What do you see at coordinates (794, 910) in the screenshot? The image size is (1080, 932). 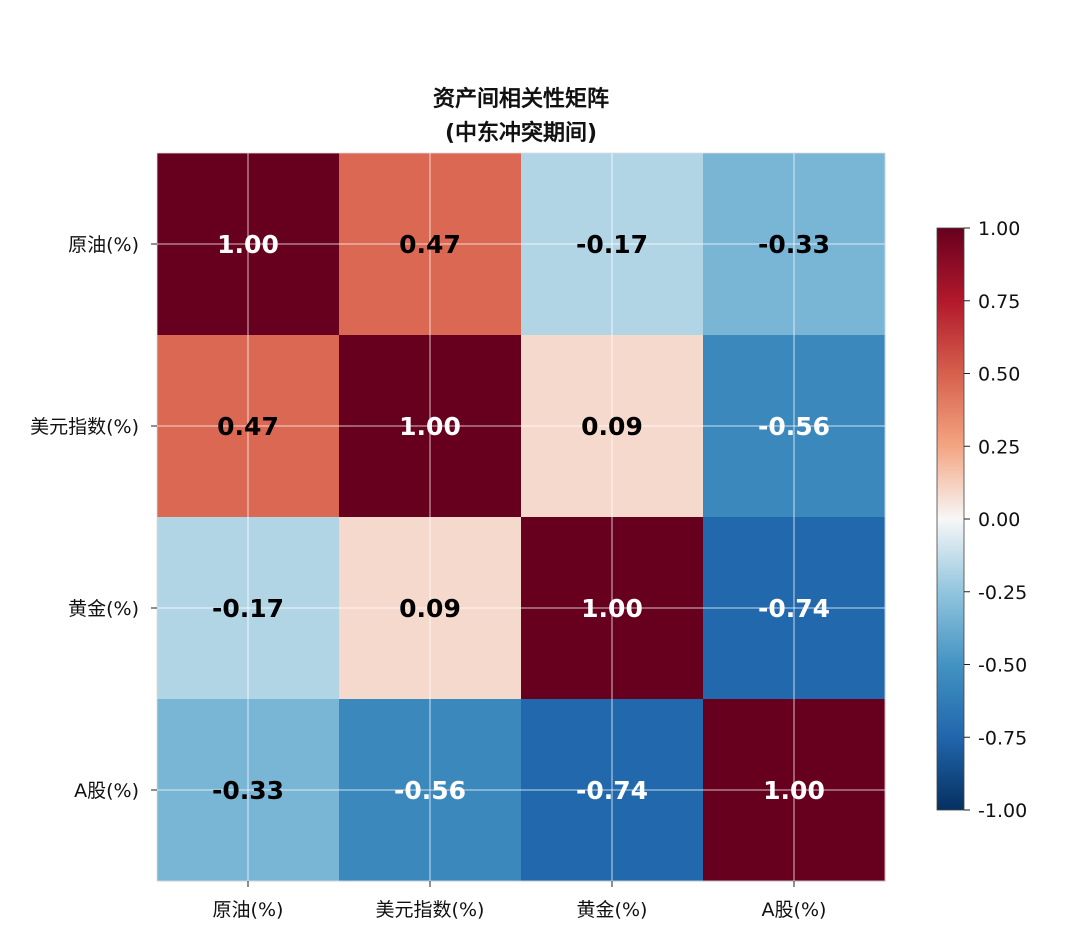 I see `x-tick-label: A股(%)` at bounding box center [794, 910].